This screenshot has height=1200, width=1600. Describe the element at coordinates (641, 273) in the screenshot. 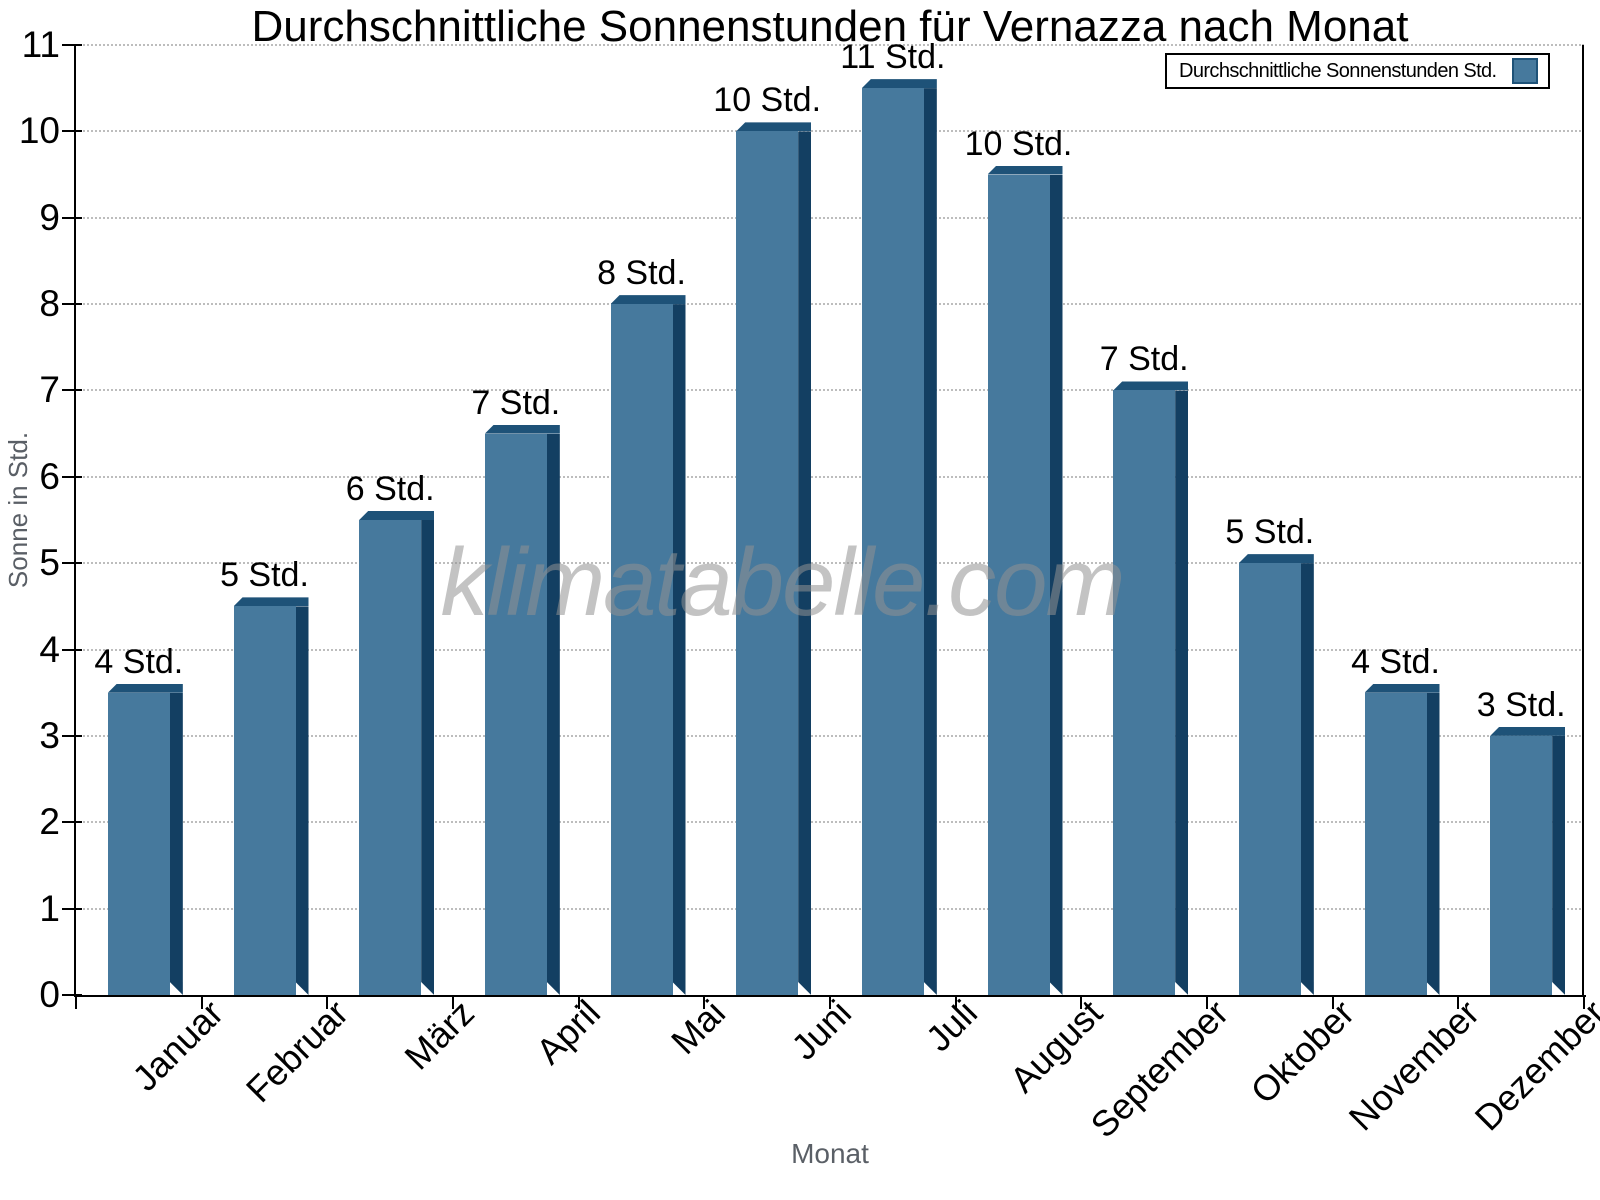

I see `bar-value-label-mai: 8 Std.` at that location.